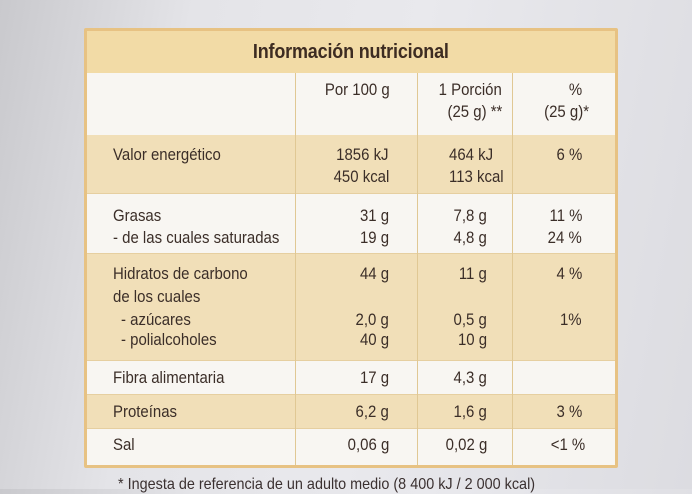 The width and height of the screenshot is (692, 494). I want to click on saturated-pct: 24 %, so click(564, 237).